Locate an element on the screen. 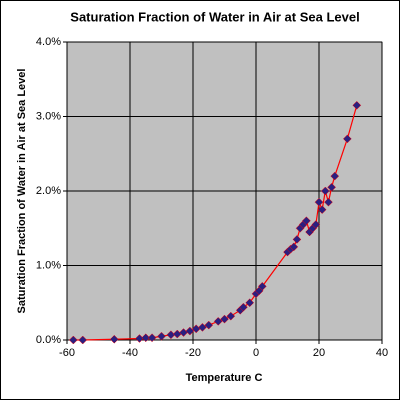  y-tick-label: 2.0% is located at coordinates (48, 191).